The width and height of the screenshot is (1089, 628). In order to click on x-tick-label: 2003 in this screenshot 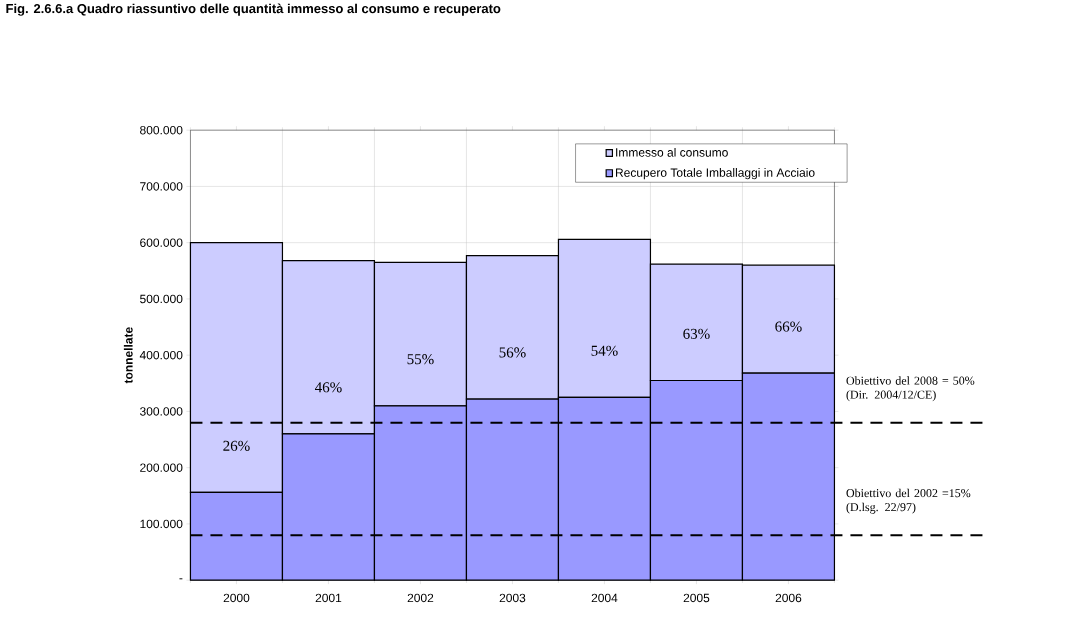, I will do `click(512, 598)`.